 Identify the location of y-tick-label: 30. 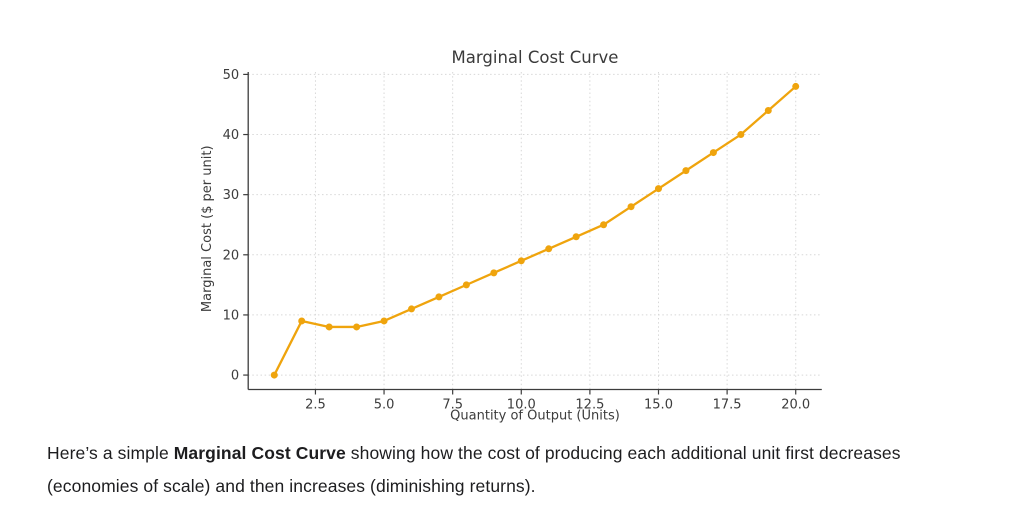
(231, 195).